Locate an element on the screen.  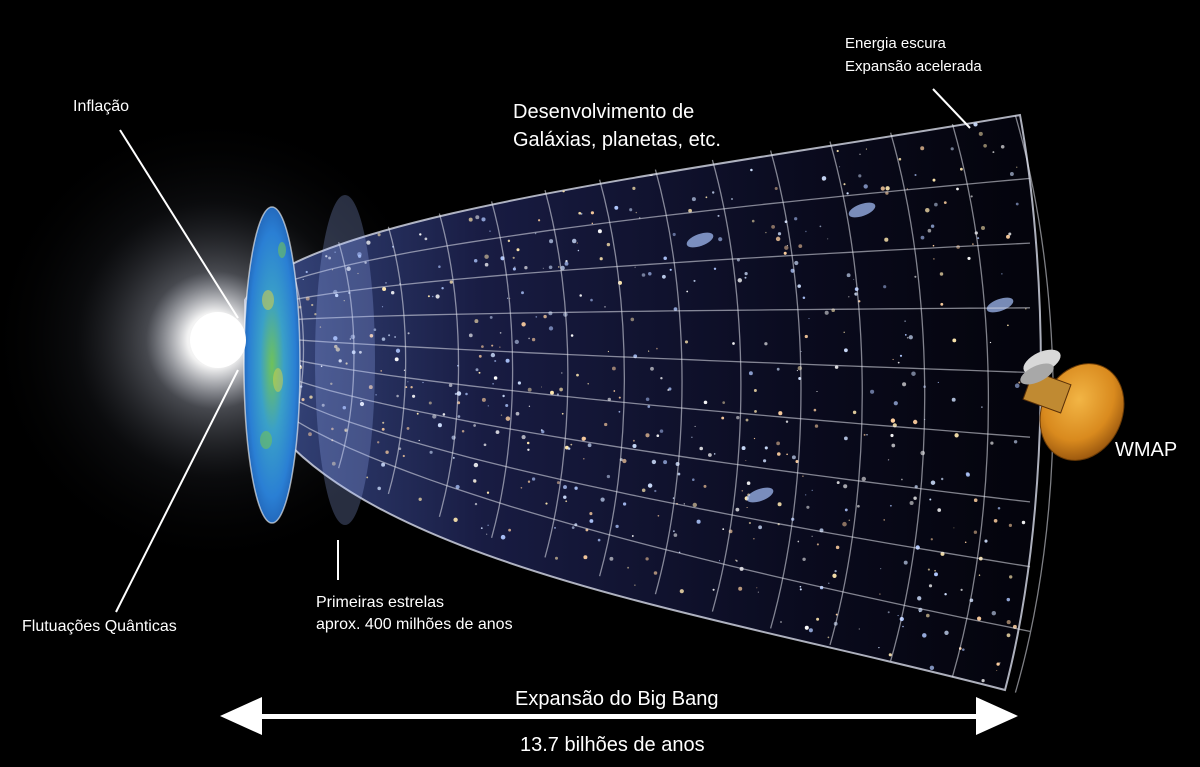
development-label-line2: Galáxias, planetas, etc. is located at coordinates (617, 140).